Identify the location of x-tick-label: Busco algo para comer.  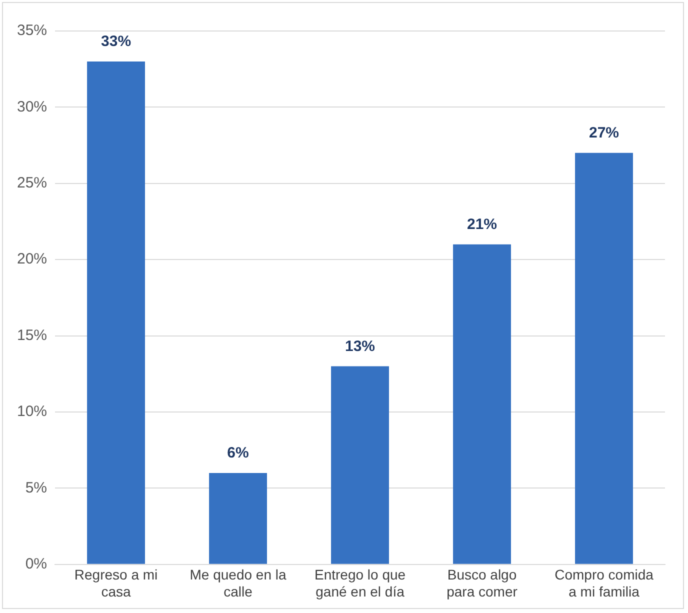
(482, 583).